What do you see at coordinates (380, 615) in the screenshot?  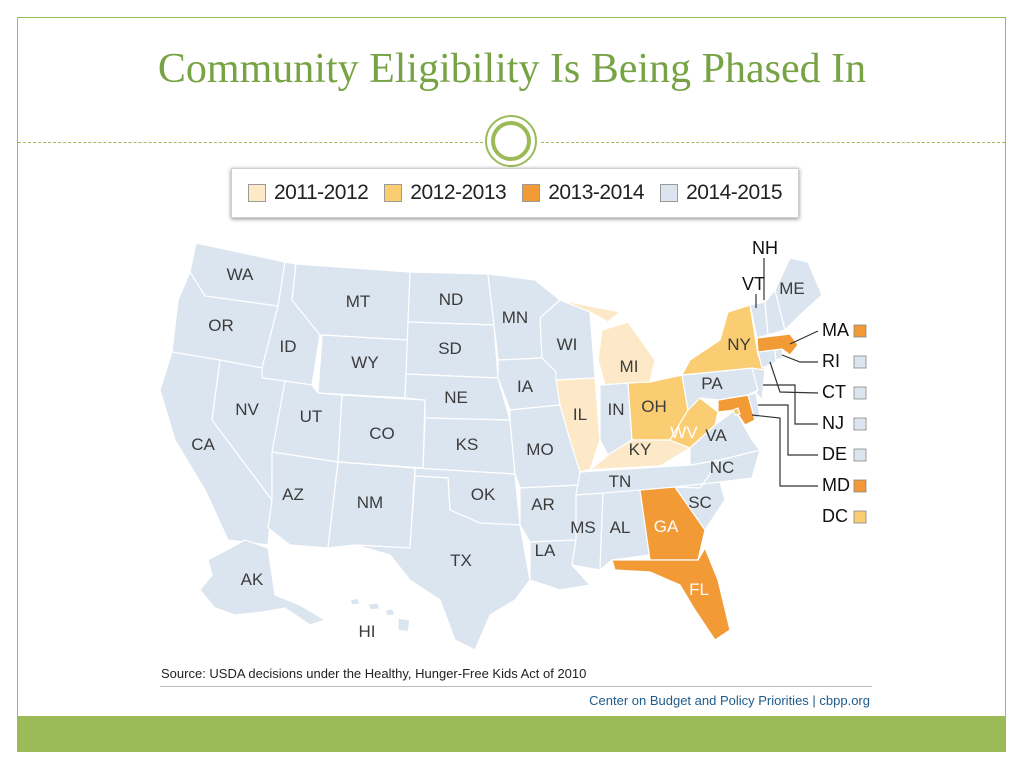 I see `state-hi` at bounding box center [380, 615].